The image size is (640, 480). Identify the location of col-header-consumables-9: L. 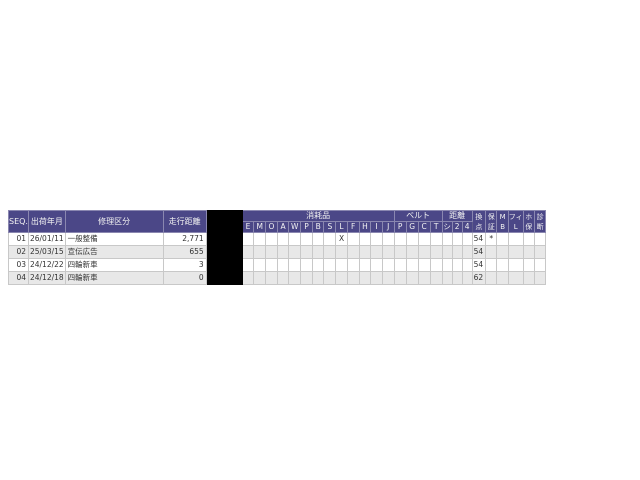
(341, 227).